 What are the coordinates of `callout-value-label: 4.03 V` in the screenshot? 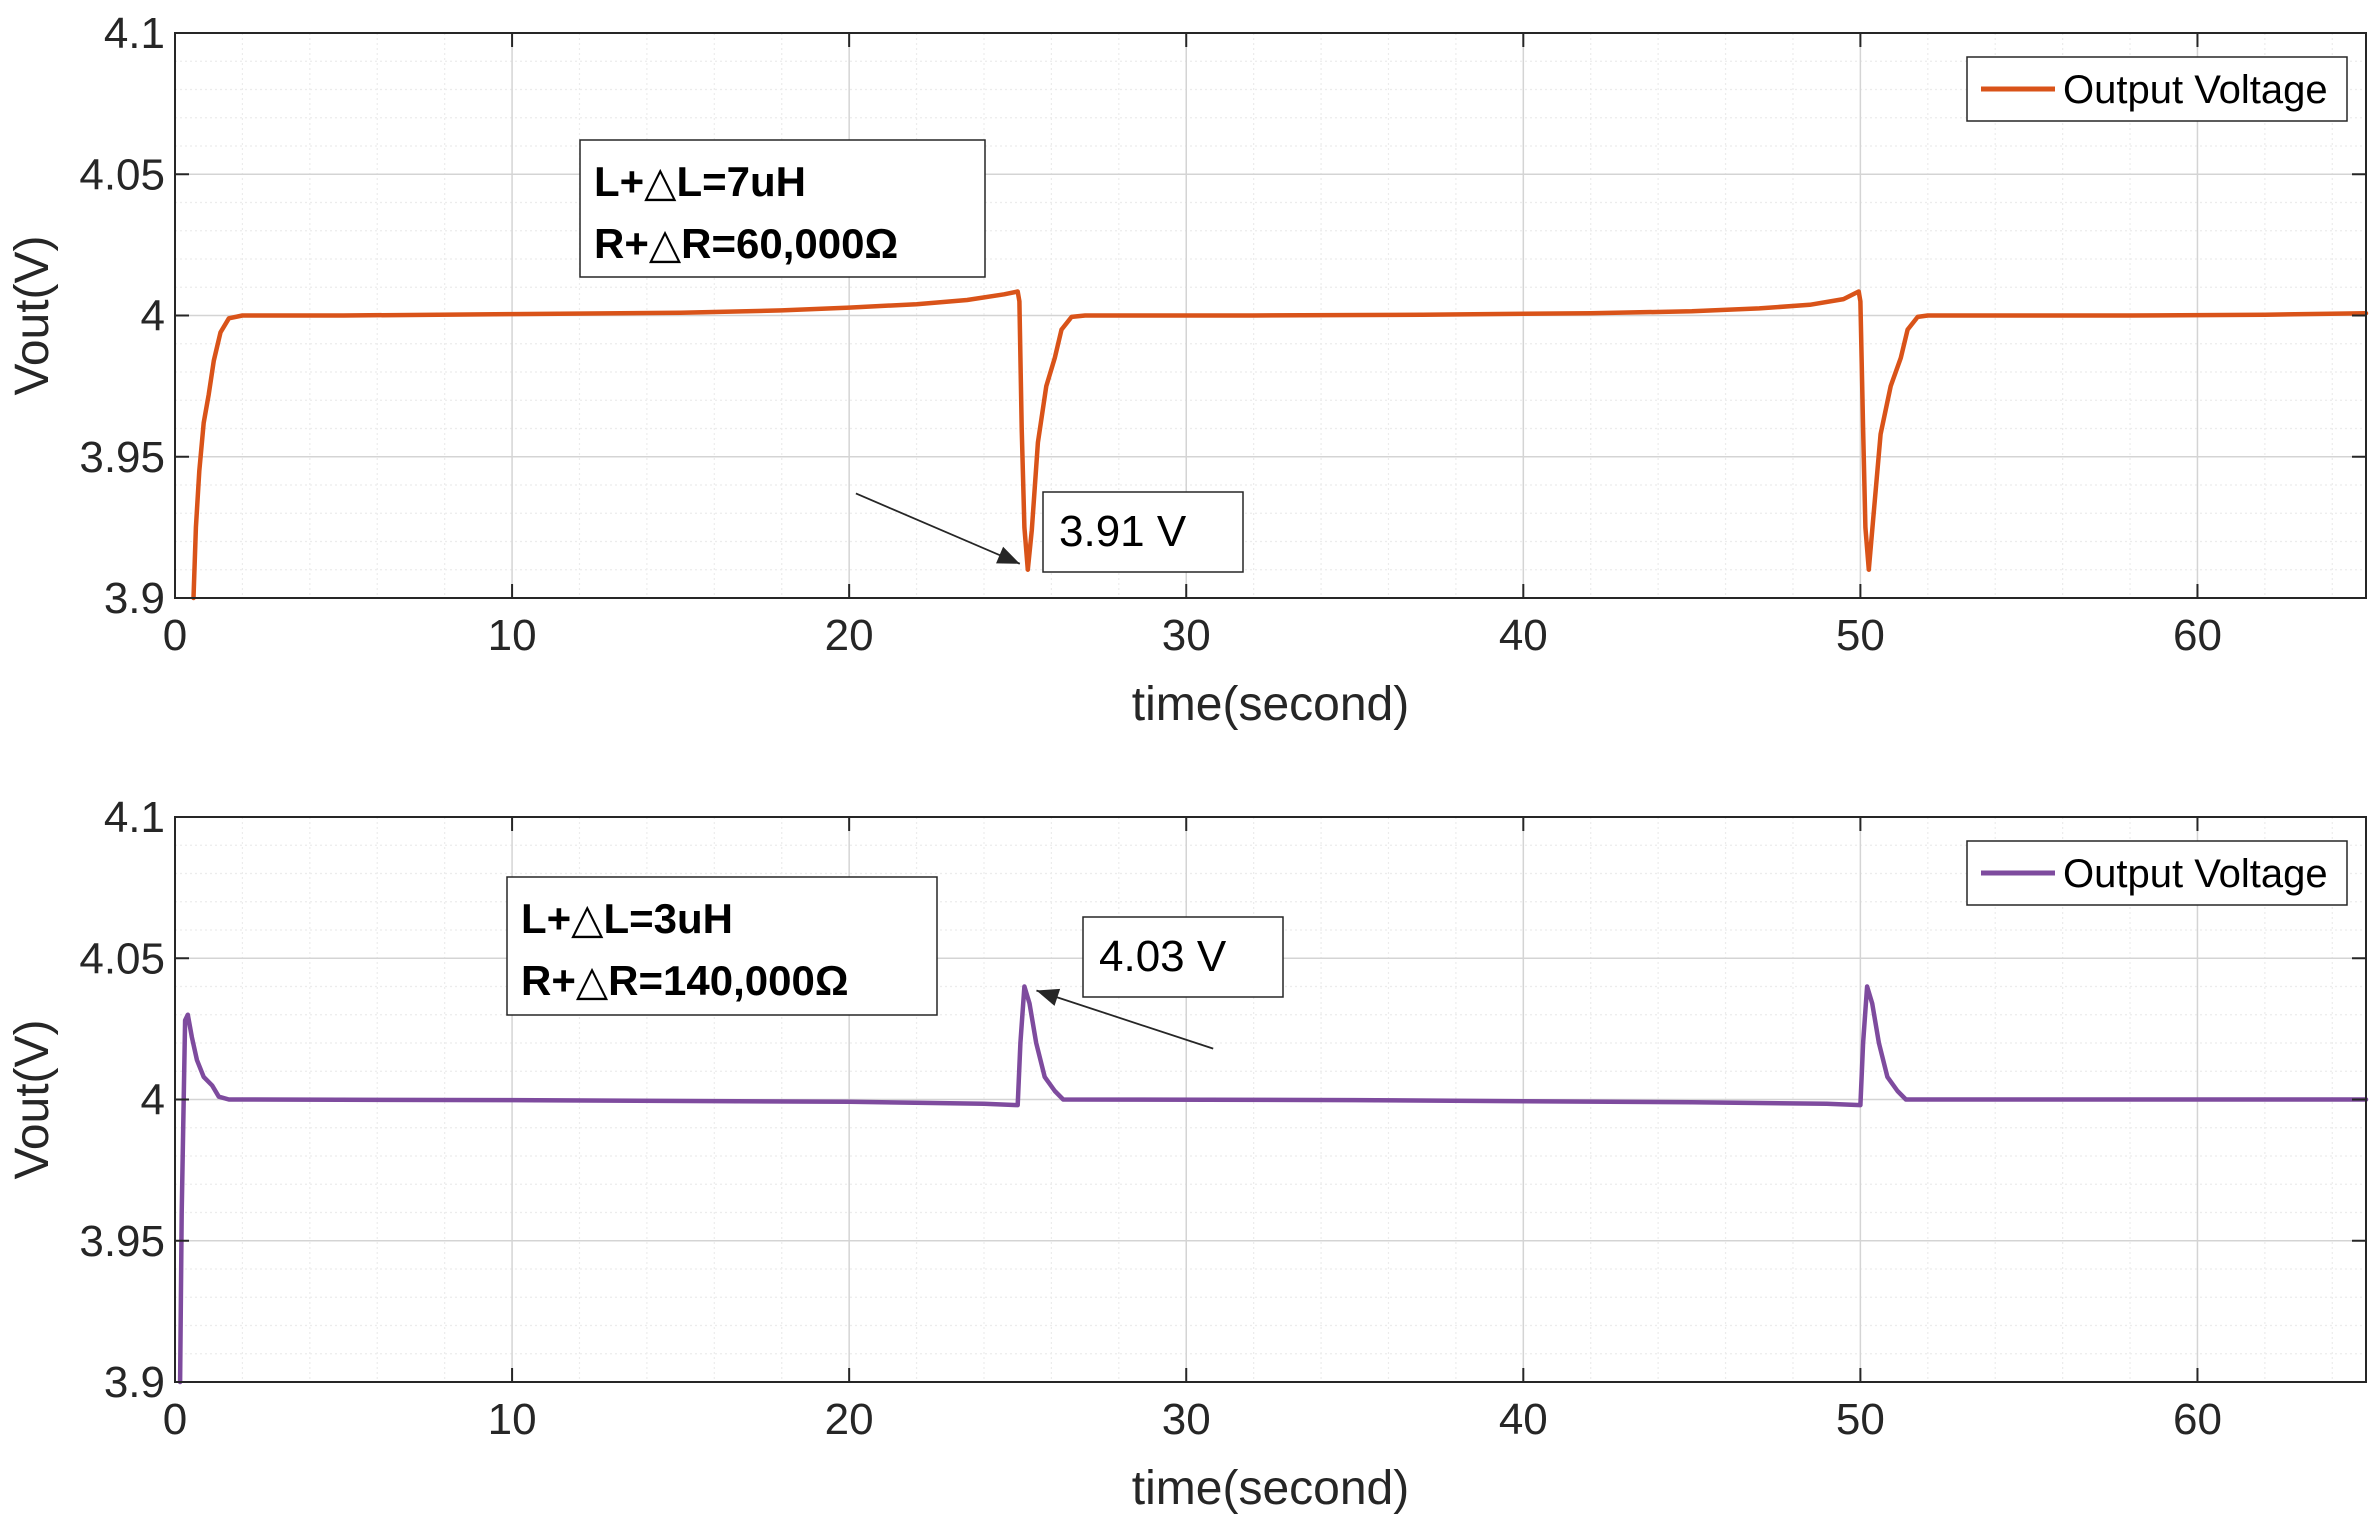 It's located at (1163, 956).